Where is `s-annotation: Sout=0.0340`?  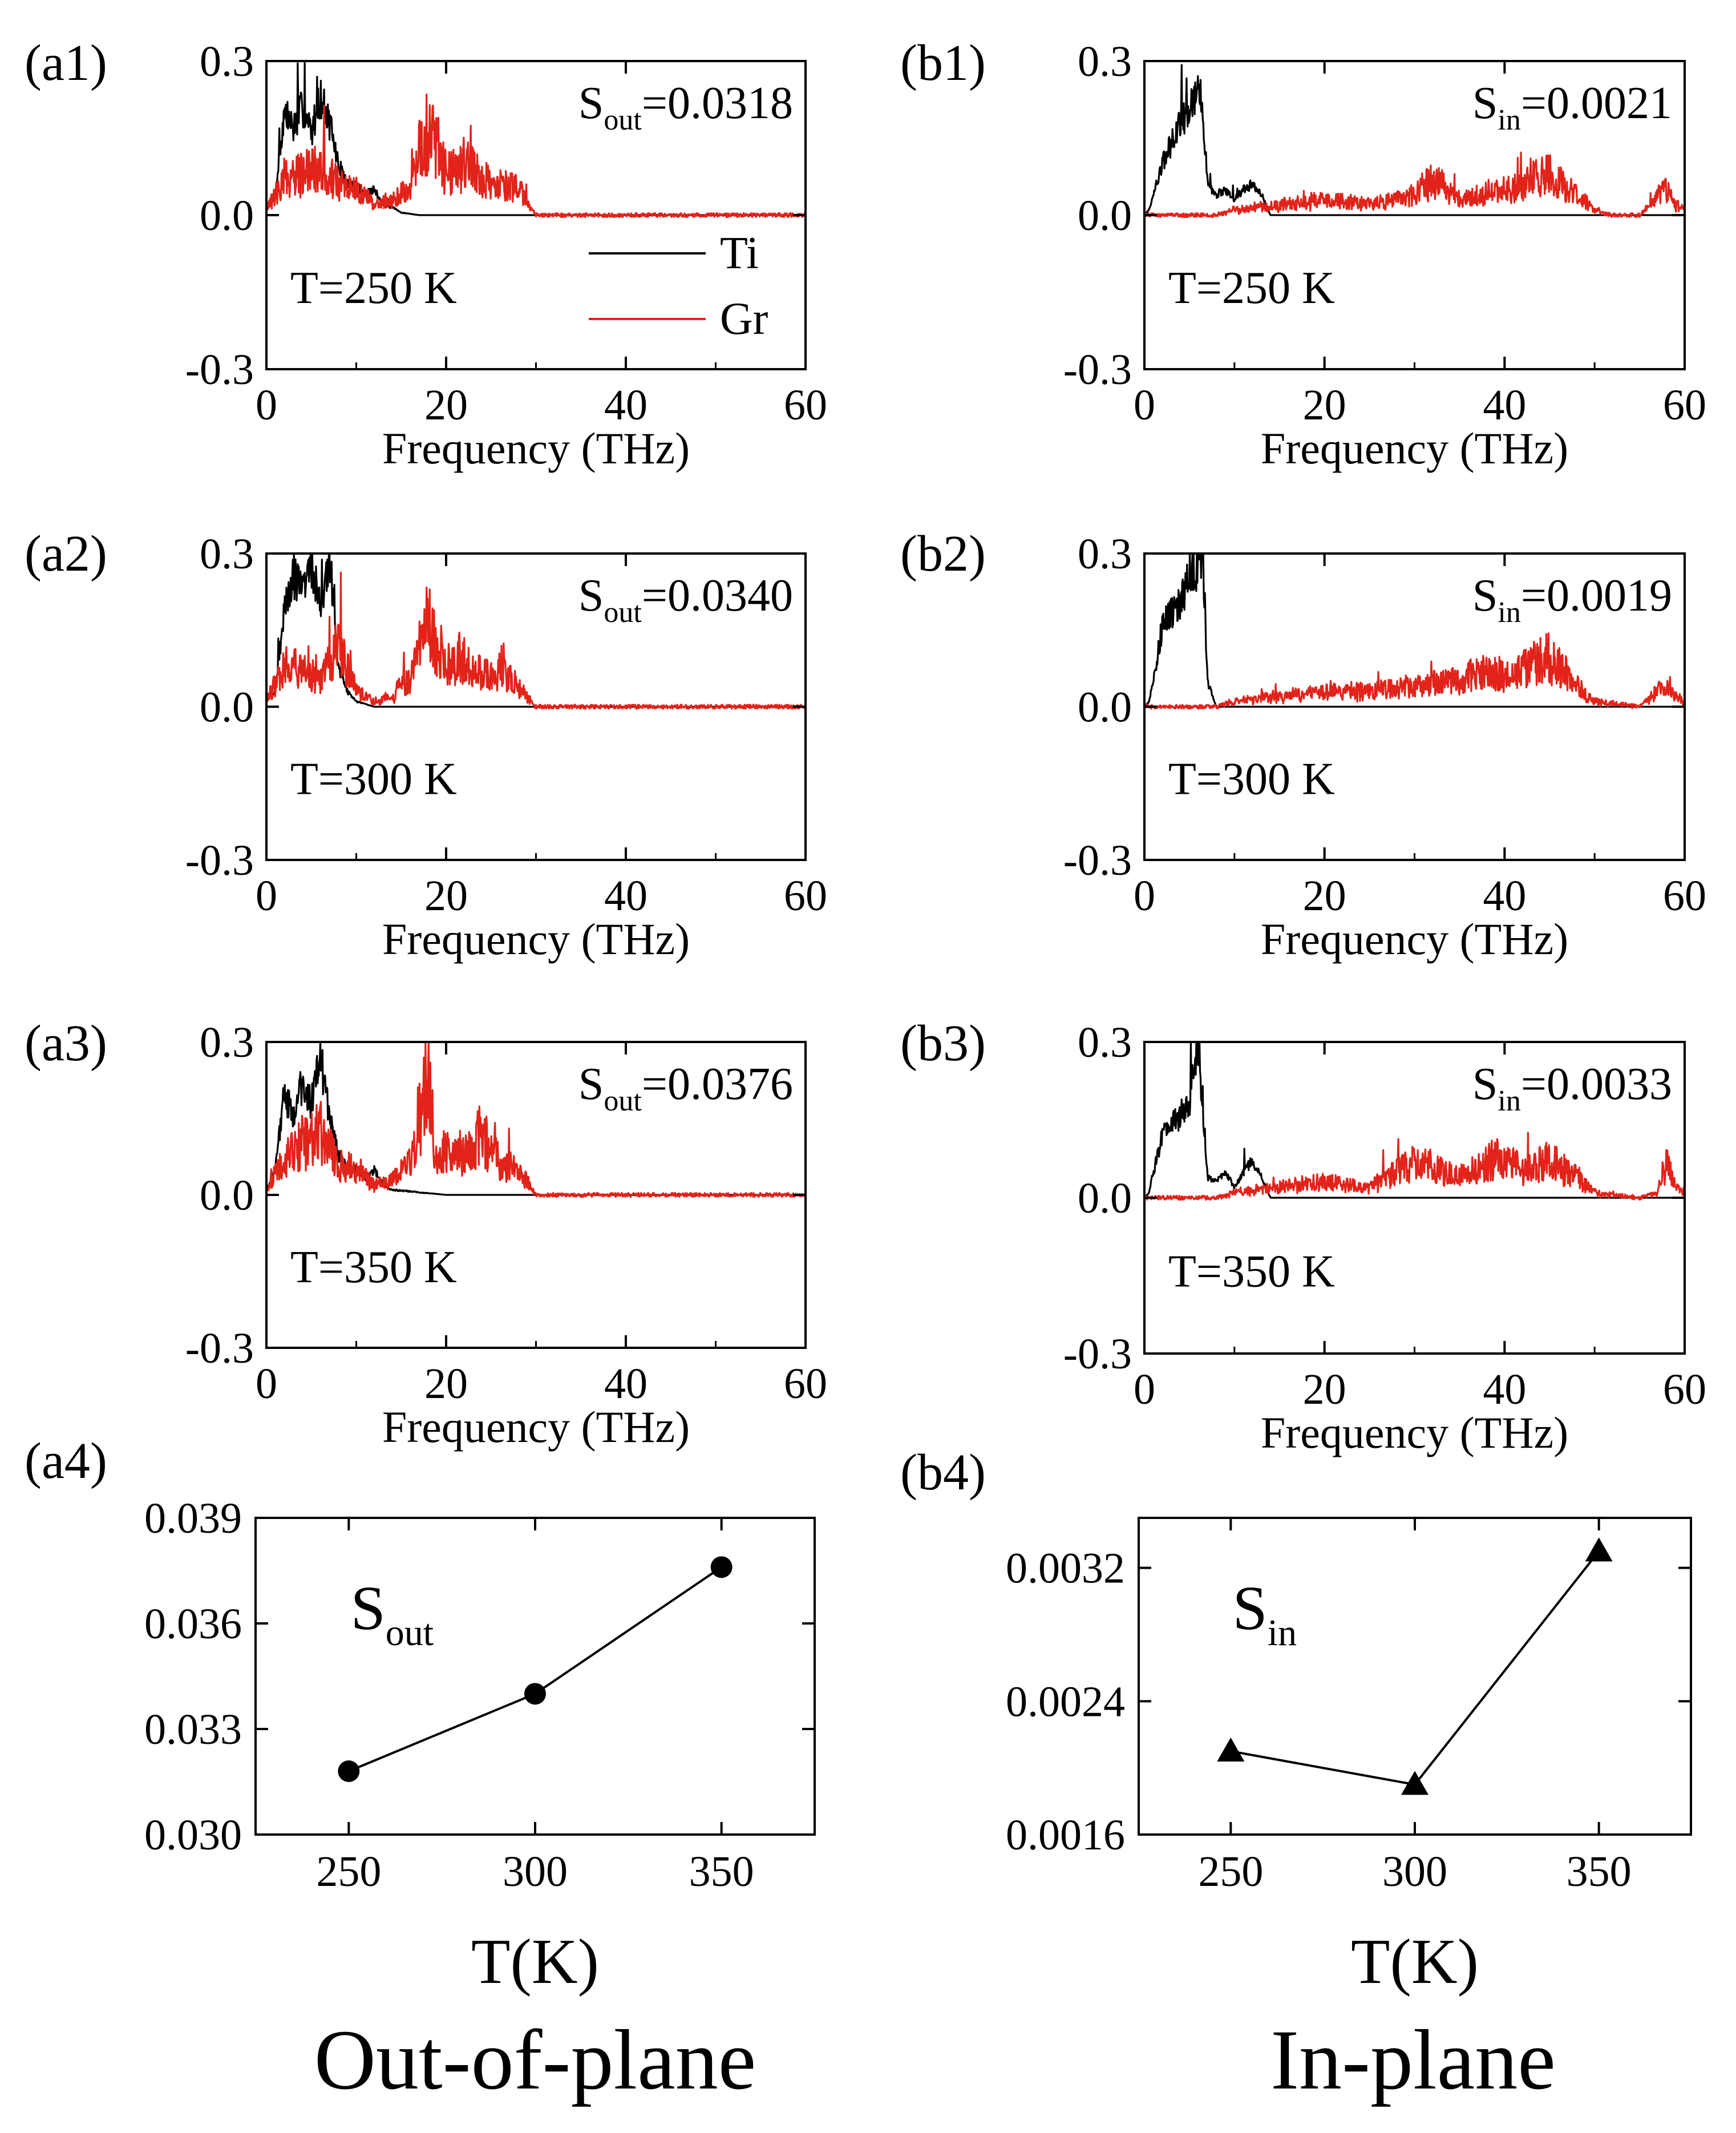
s-annotation: Sout=0.0340 is located at coordinates (685, 600).